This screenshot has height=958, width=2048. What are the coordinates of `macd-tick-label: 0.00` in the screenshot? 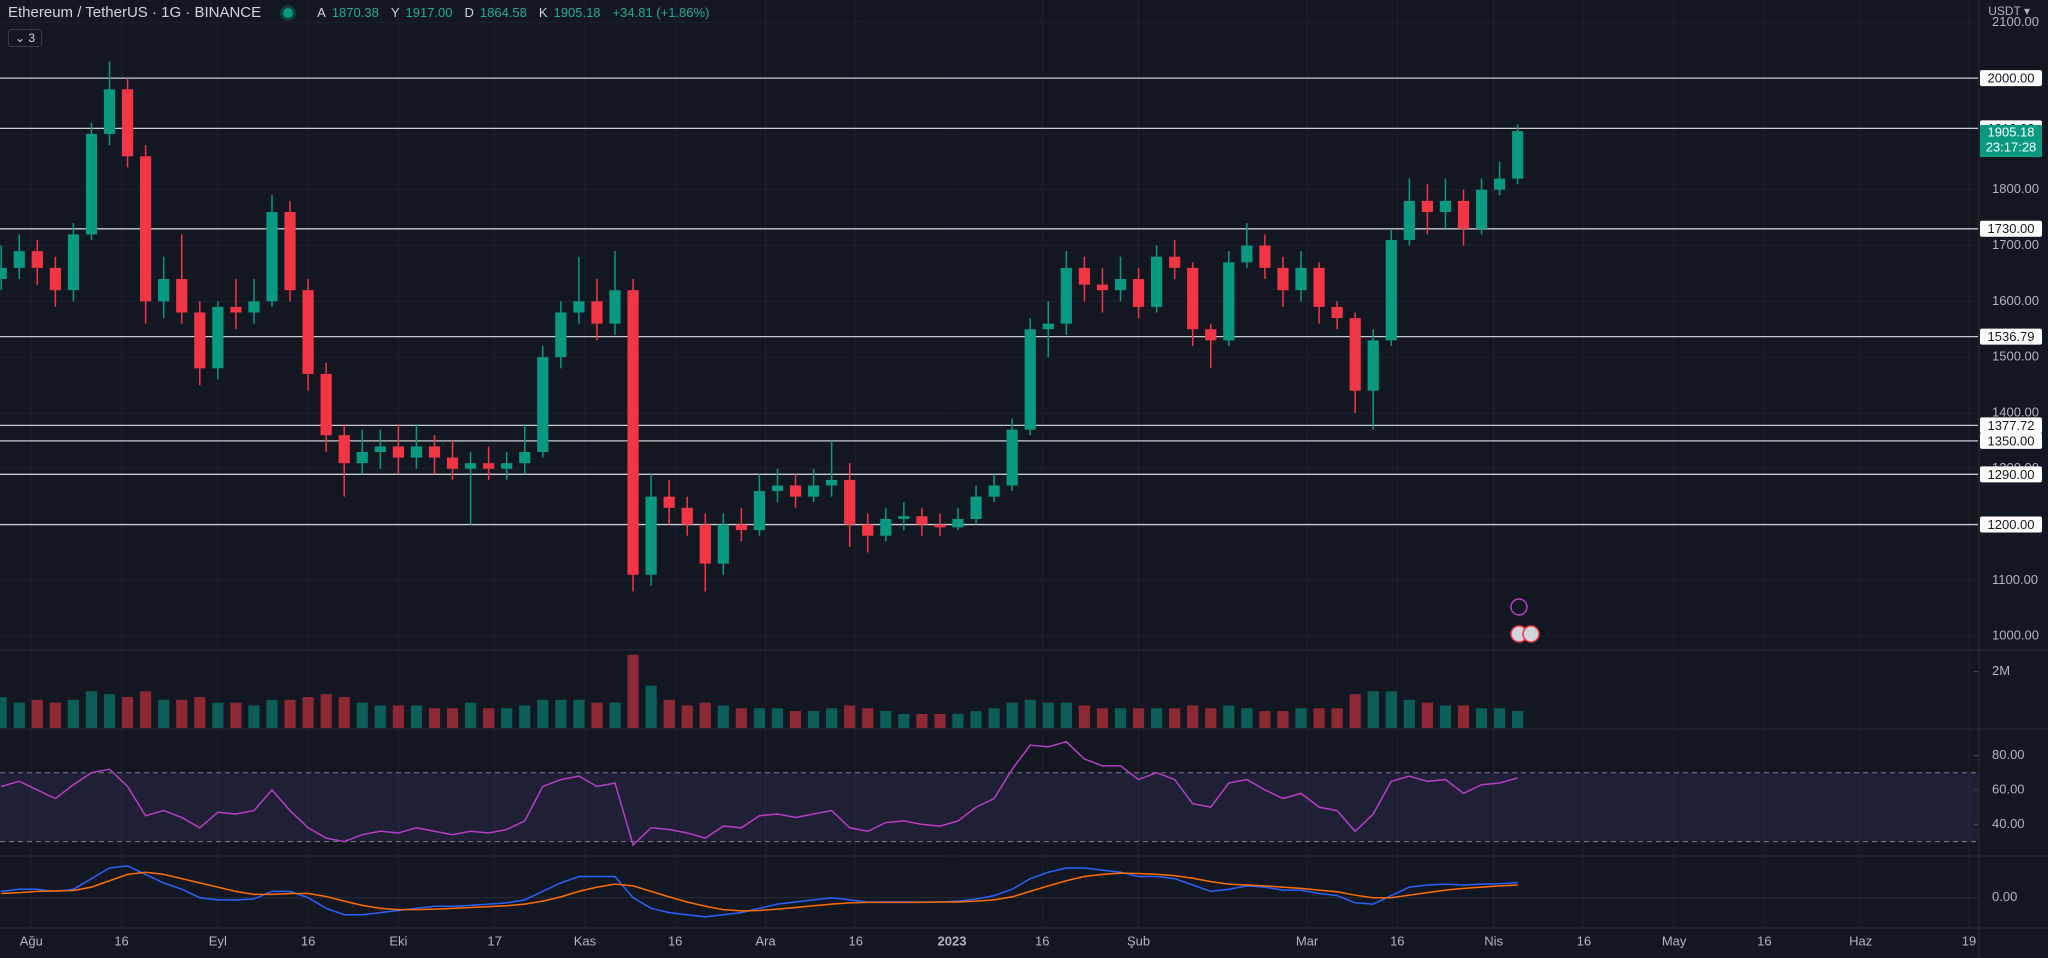 It's located at (2004, 896).